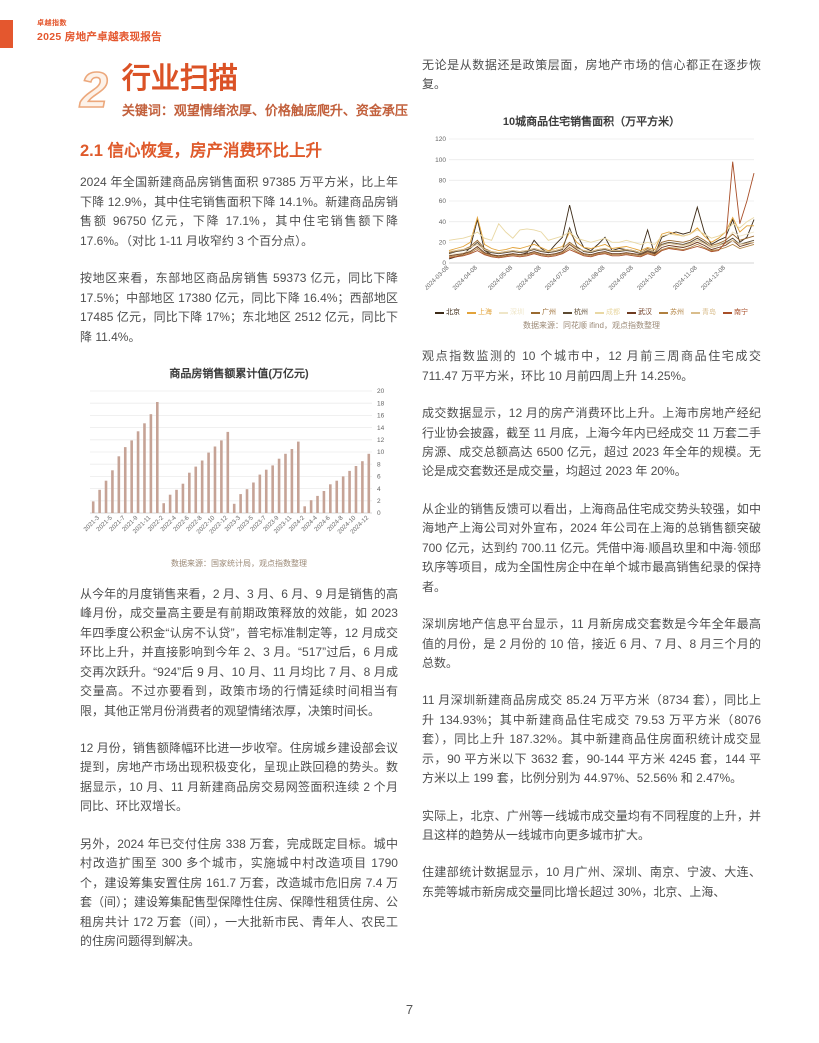 The image size is (819, 1043). I want to click on report-title: 2025 房地产卓越表现报告, so click(99, 37).